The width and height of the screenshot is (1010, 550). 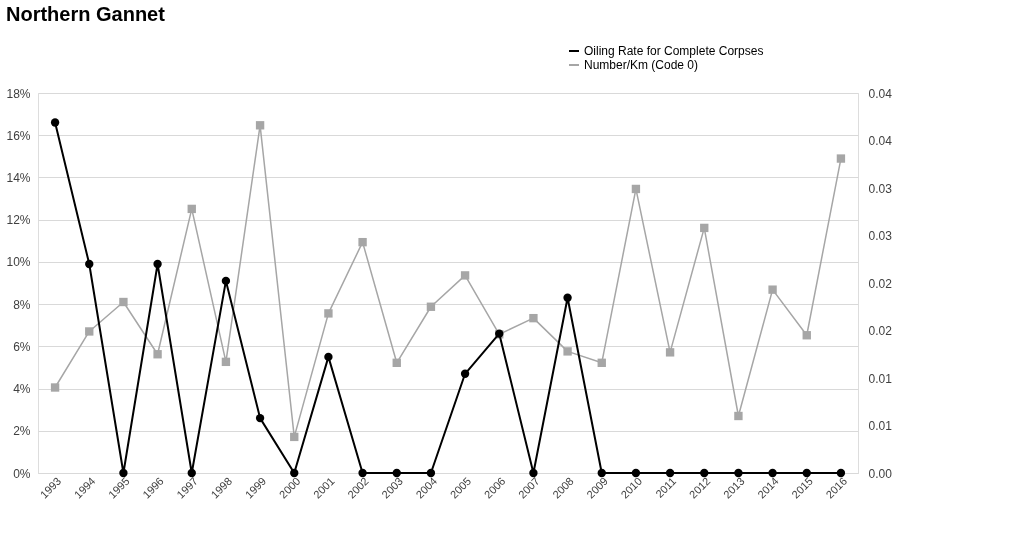 What do you see at coordinates (18, 262) in the screenshot?
I see `y-tick-label: 10%` at bounding box center [18, 262].